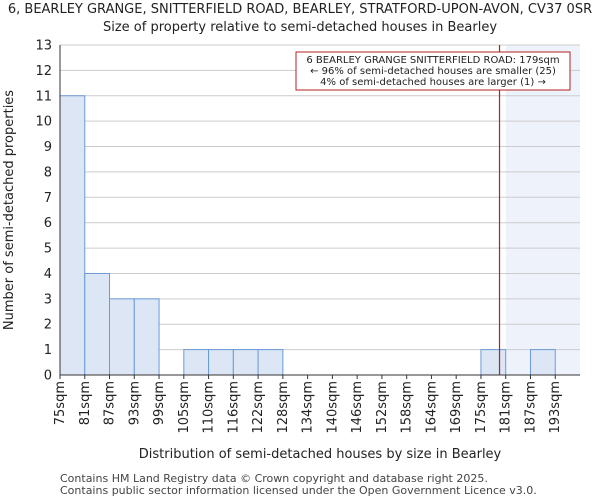 The height and width of the screenshot is (500, 600). I want to click on bar-105sqm, so click(196, 362).